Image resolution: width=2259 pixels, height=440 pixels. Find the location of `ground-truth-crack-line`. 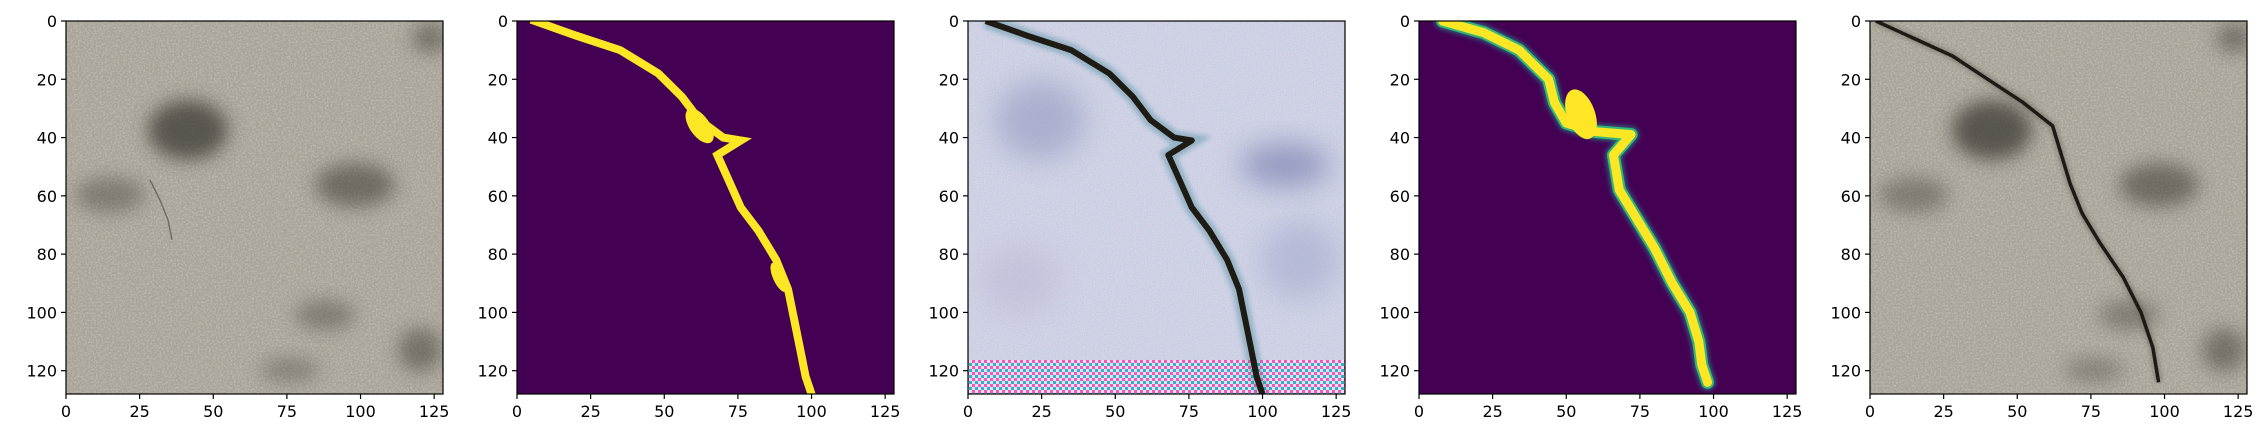

ground-truth-crack-line is located at coordinates (672, 207).